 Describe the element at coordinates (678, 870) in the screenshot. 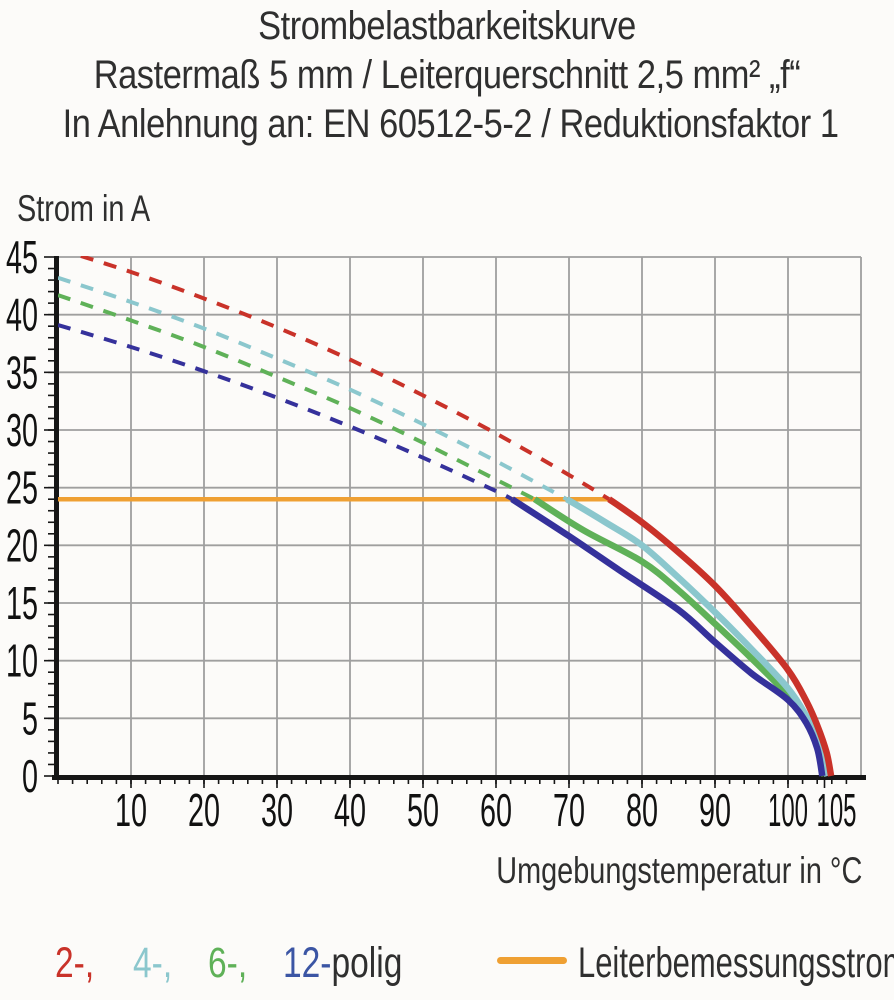

I see `x-axis-title: Umgebungstemperatur in °C` at that location.